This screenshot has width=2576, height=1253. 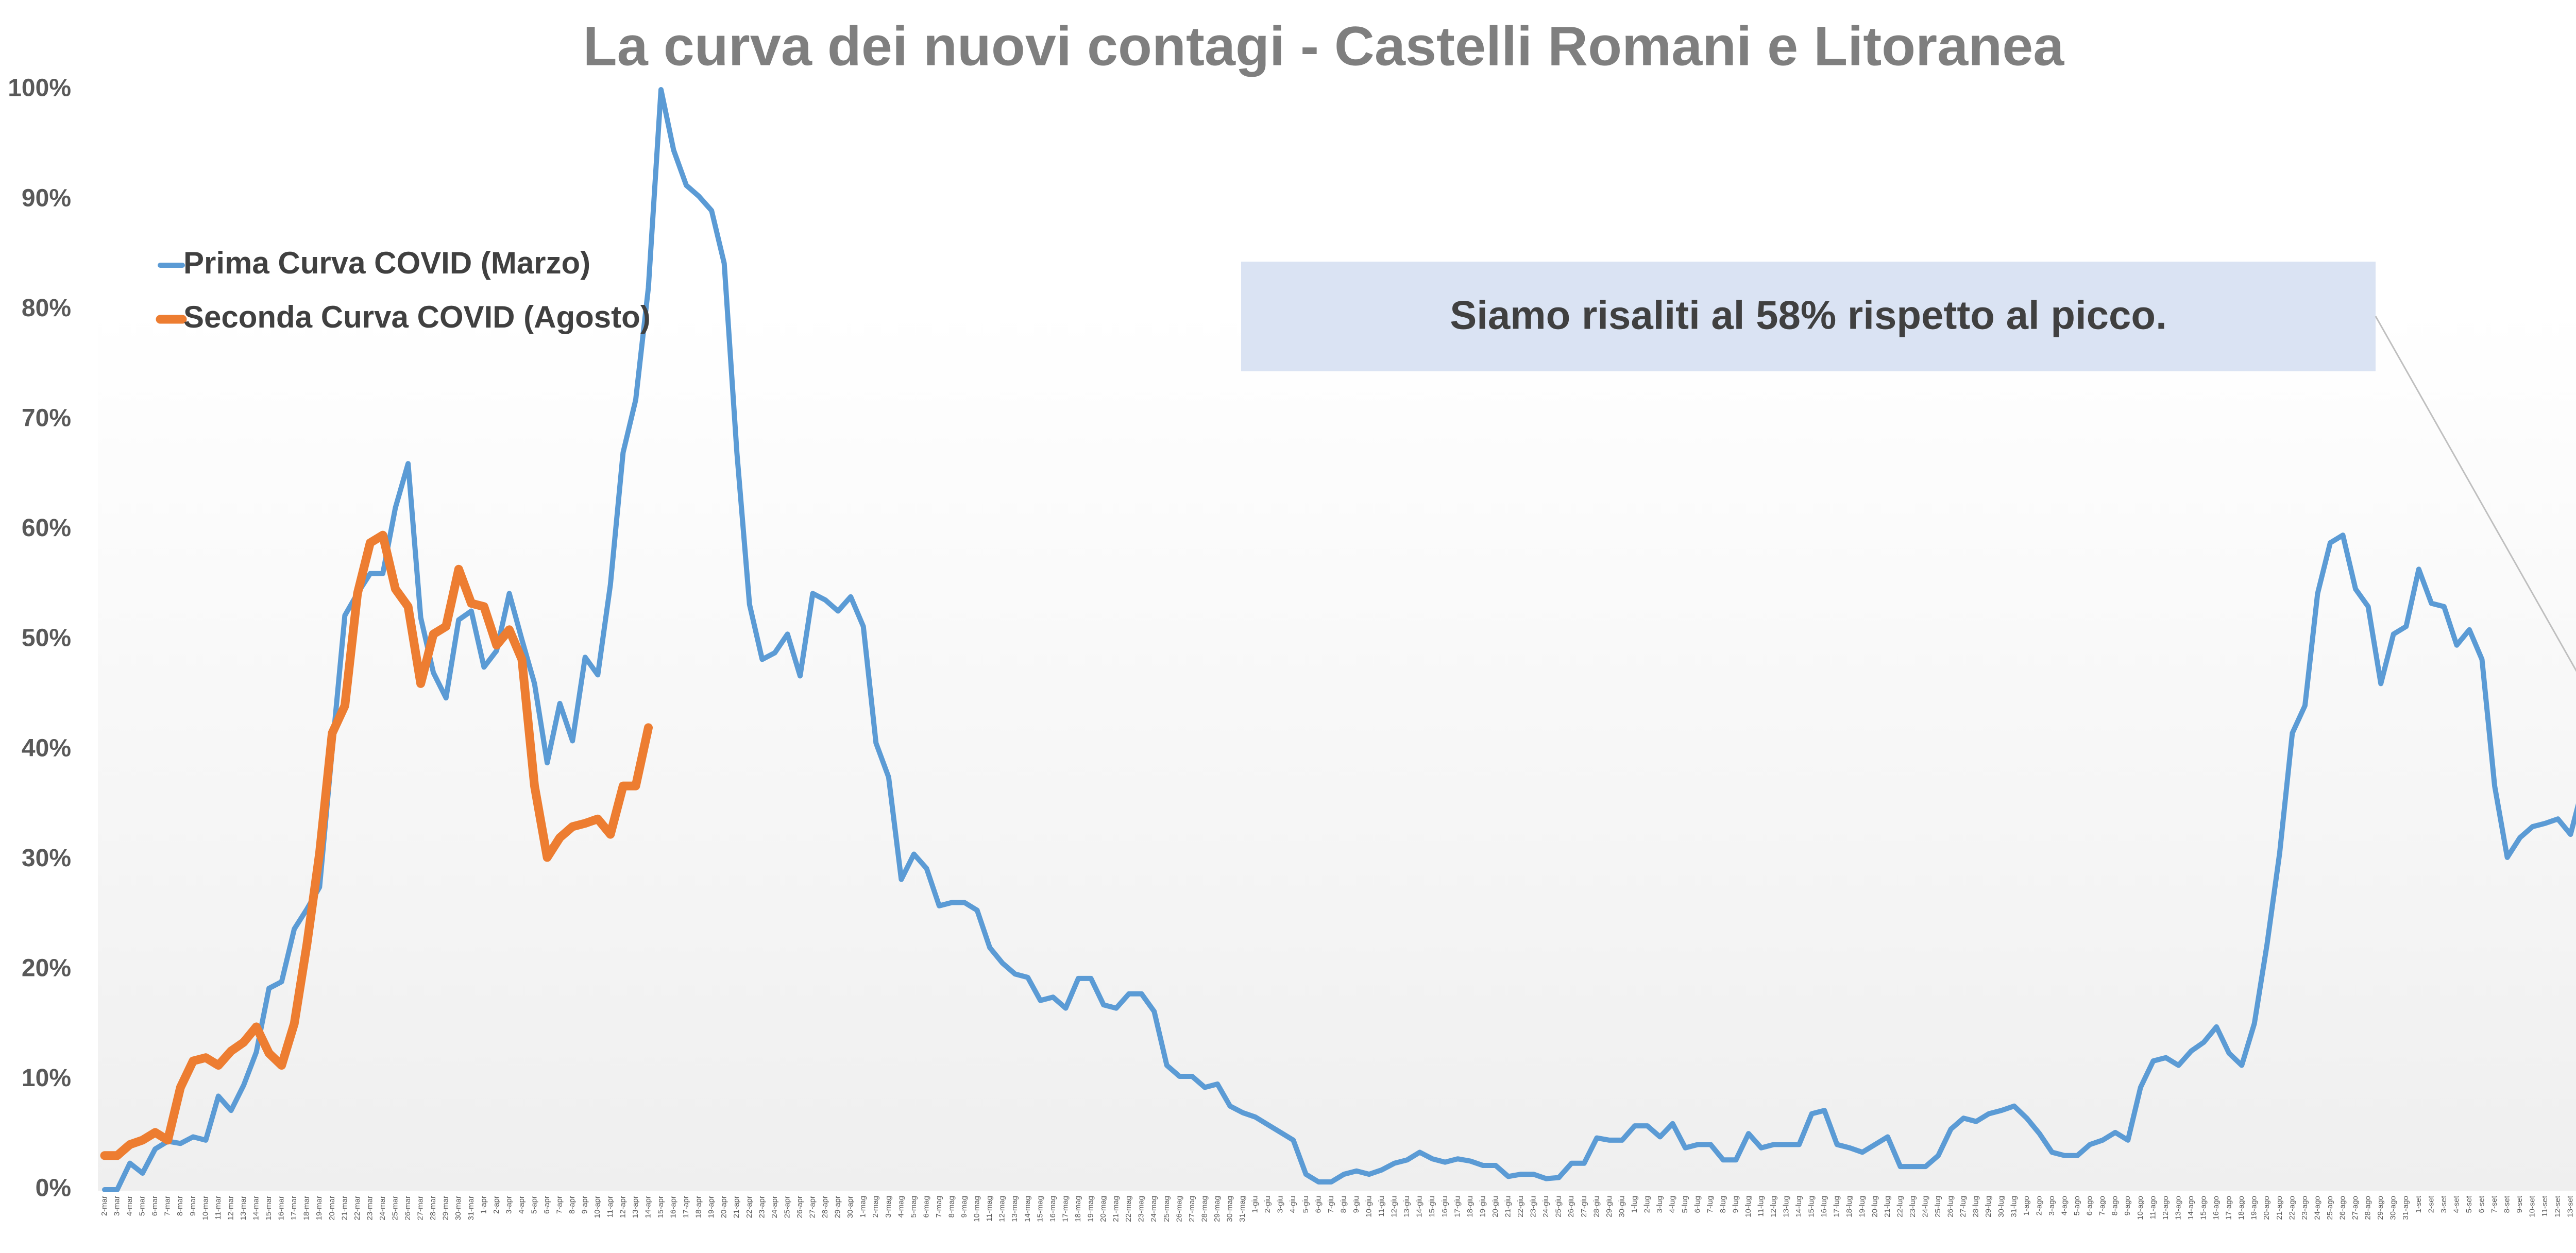 I want to click on x-tick-label: 17-apr, so click(x=686, y=1207).